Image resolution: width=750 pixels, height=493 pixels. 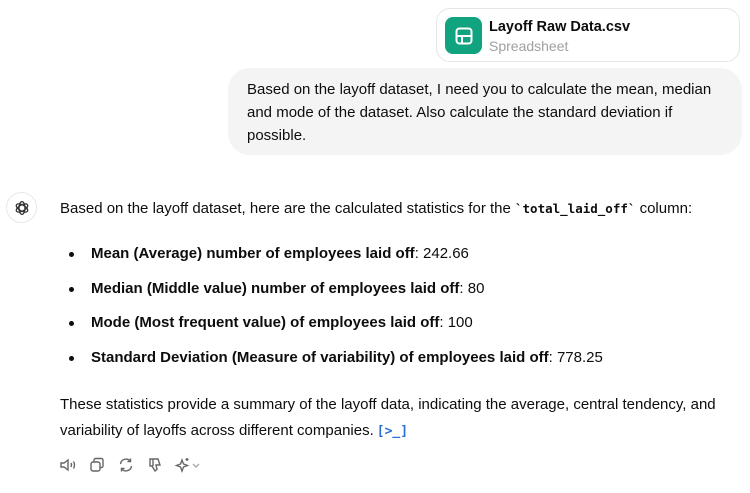 I want to click on stat-value: : 242.66, so click(x=441, y=253).